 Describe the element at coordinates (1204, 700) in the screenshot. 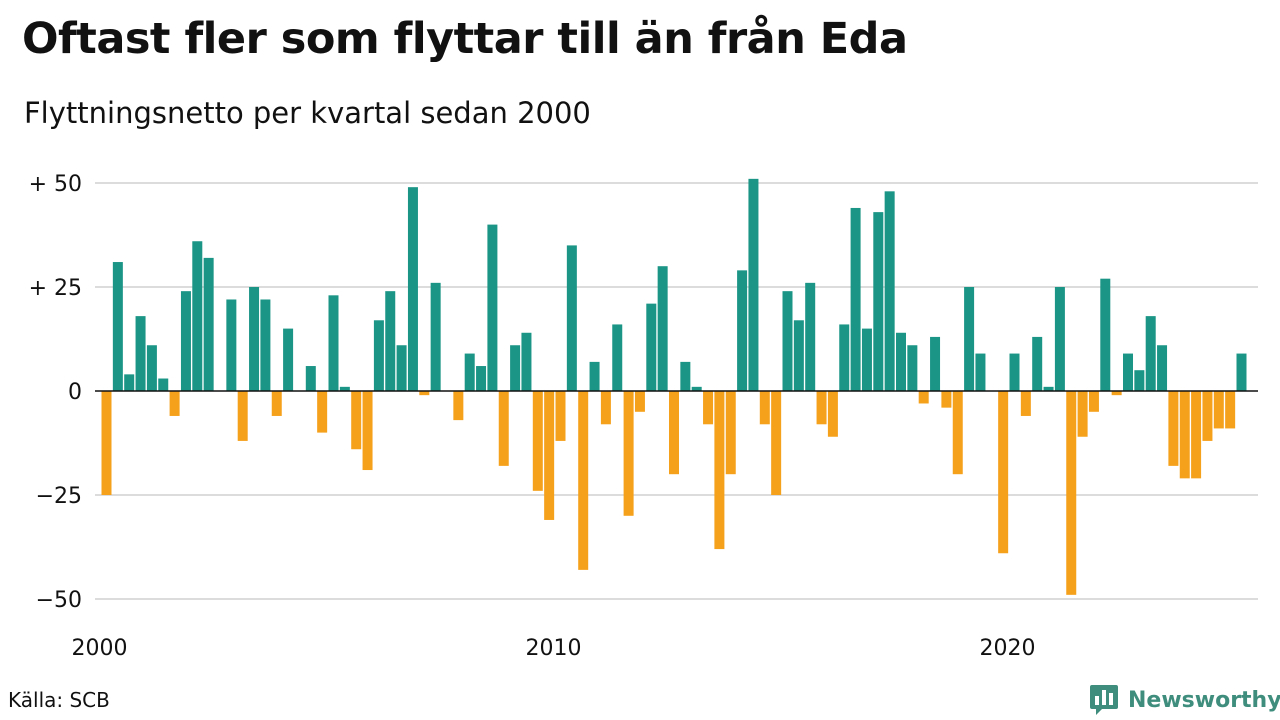

I see `brand-name: Newsworthy` at that location.